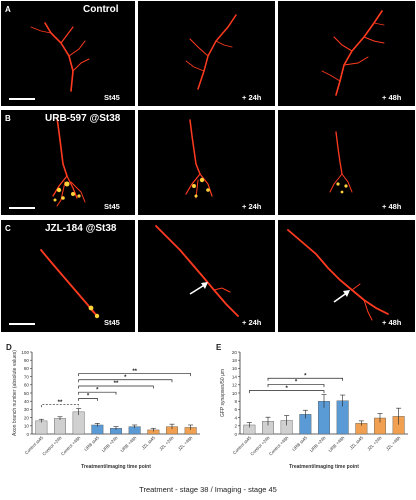 The width and height of the screenshot is (416, 500). What do you see at coordinates (27, 401) in the screenshot?
I see `y-tick-label: 40` at bounding box center [27, 401].